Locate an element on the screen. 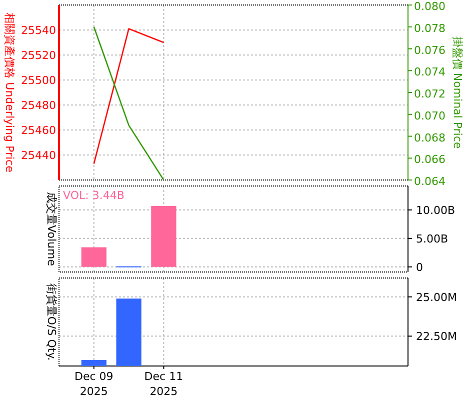 Image resolution: width=475 pixels, height=400 pixels. y-tick-label: 25480 is located at coordinates (38, 105).